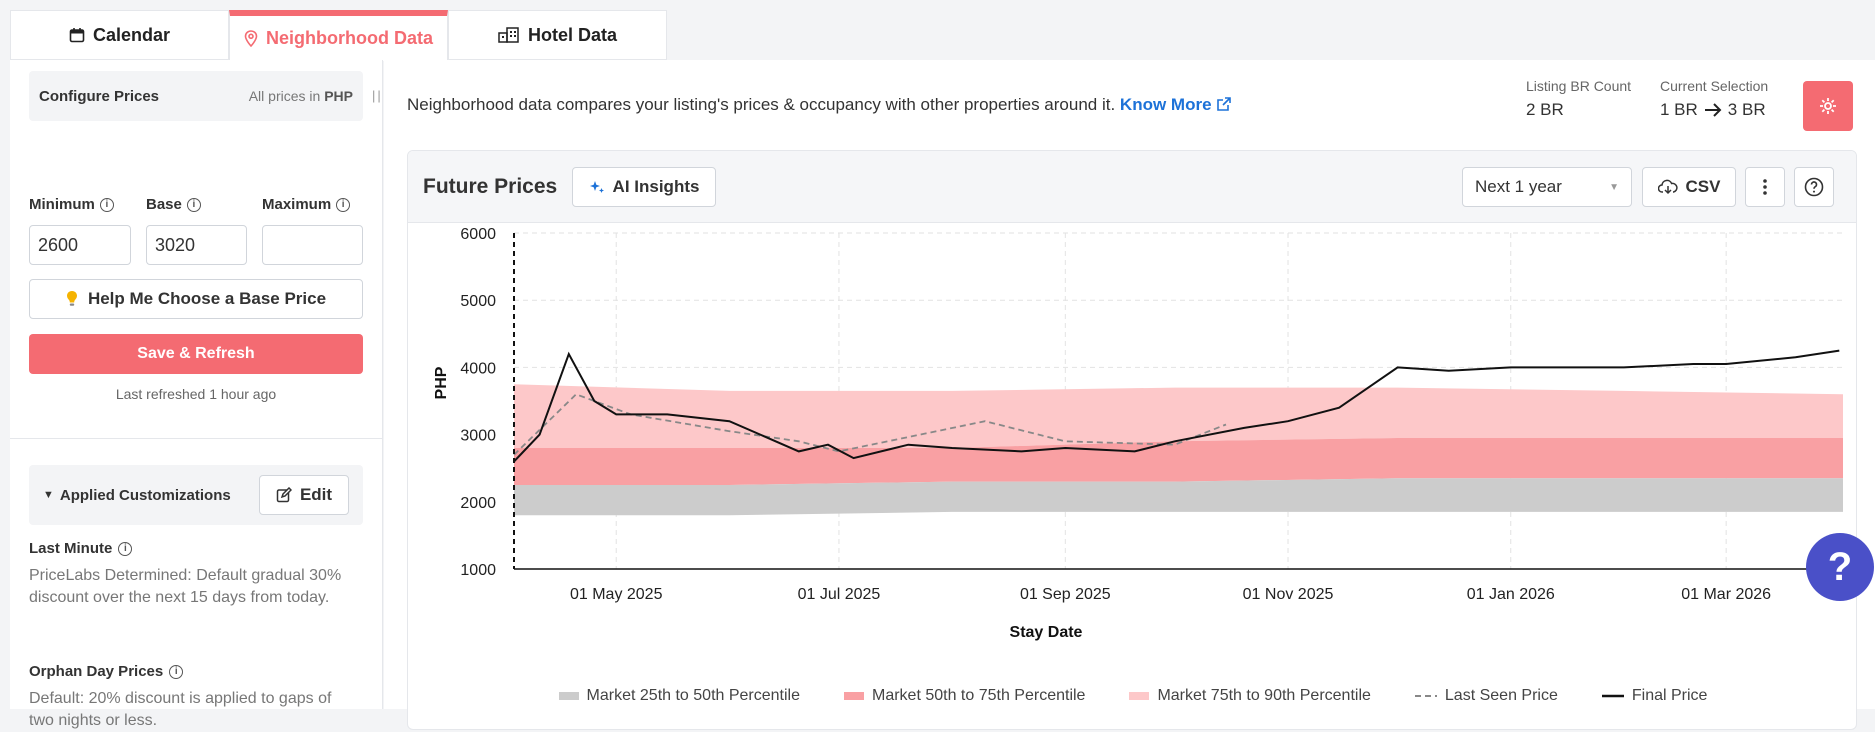  I want to click on question-circle-icon, so click(1814, 187).